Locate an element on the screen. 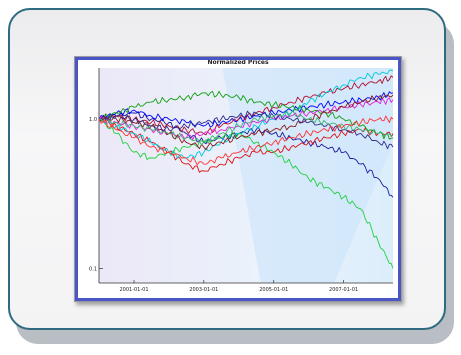 The height and width of the screenshot is (355, 461). y-tick-label: 1.0 is located at coordinates (93, 120).